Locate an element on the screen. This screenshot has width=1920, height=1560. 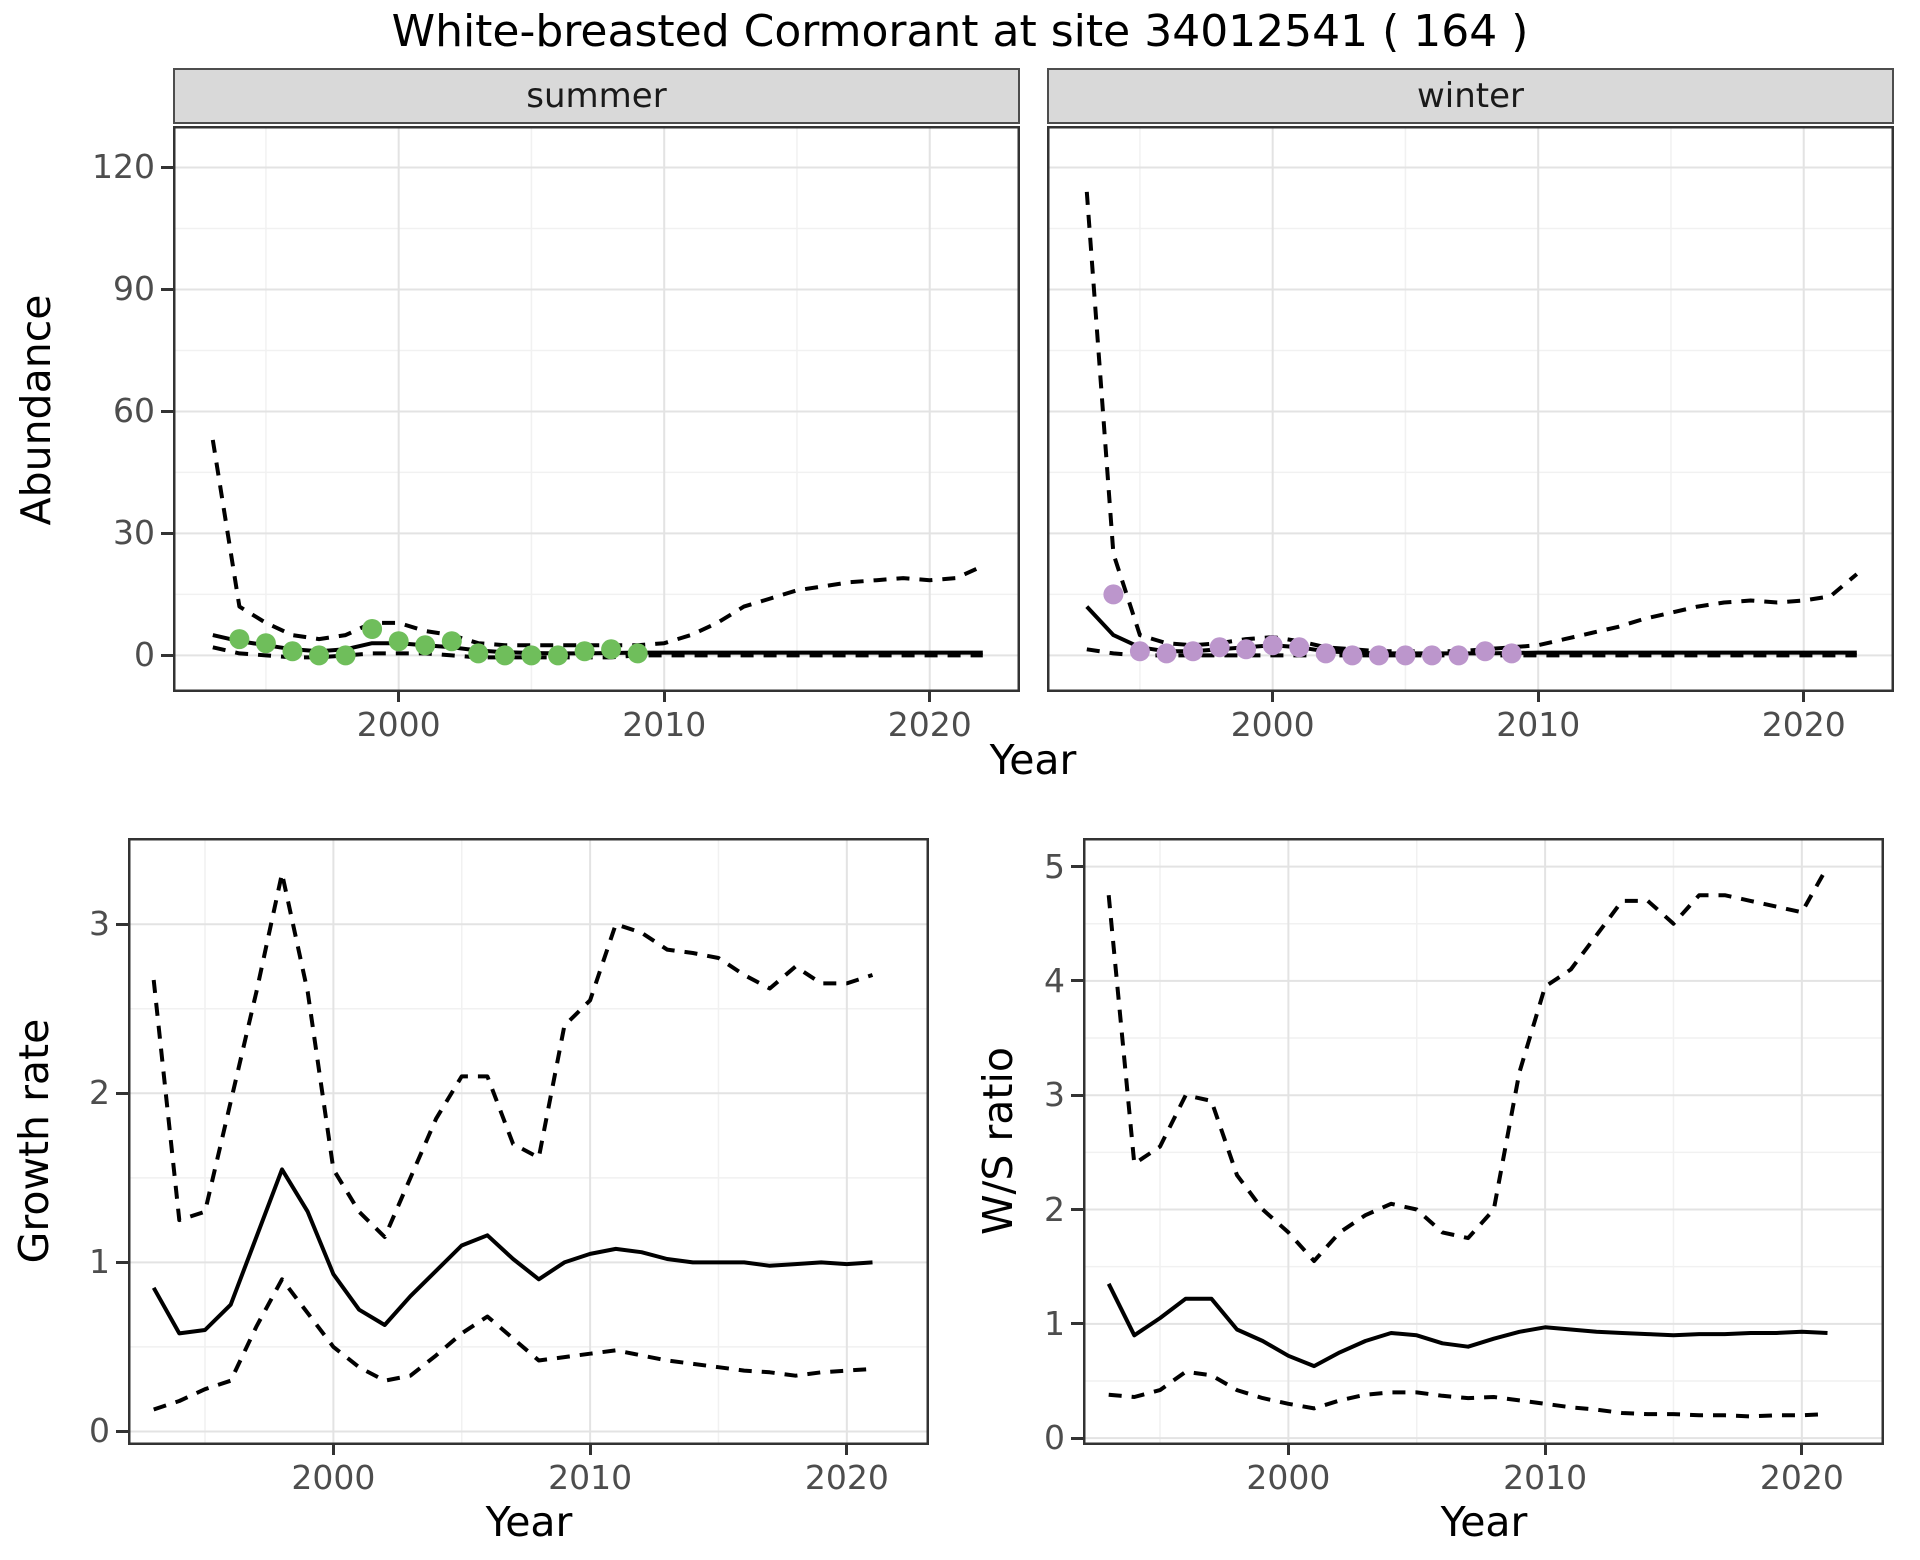
y-axis-title-ws: W/S ratio is located at coordinates (998, 1141).